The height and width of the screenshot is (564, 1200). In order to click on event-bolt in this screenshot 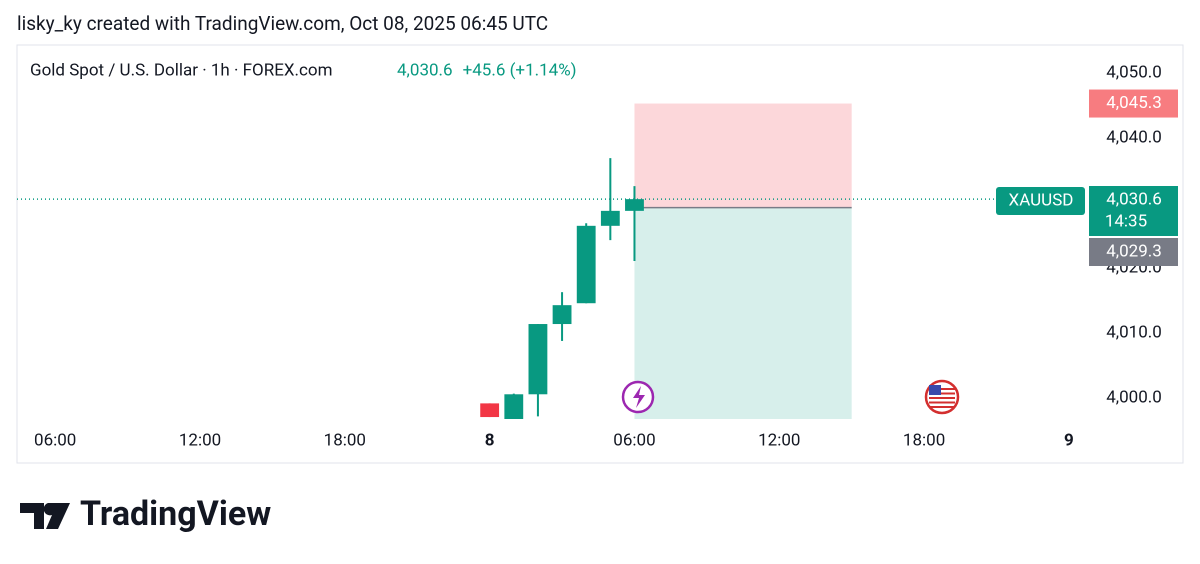, I will do `click(639, 397)`.